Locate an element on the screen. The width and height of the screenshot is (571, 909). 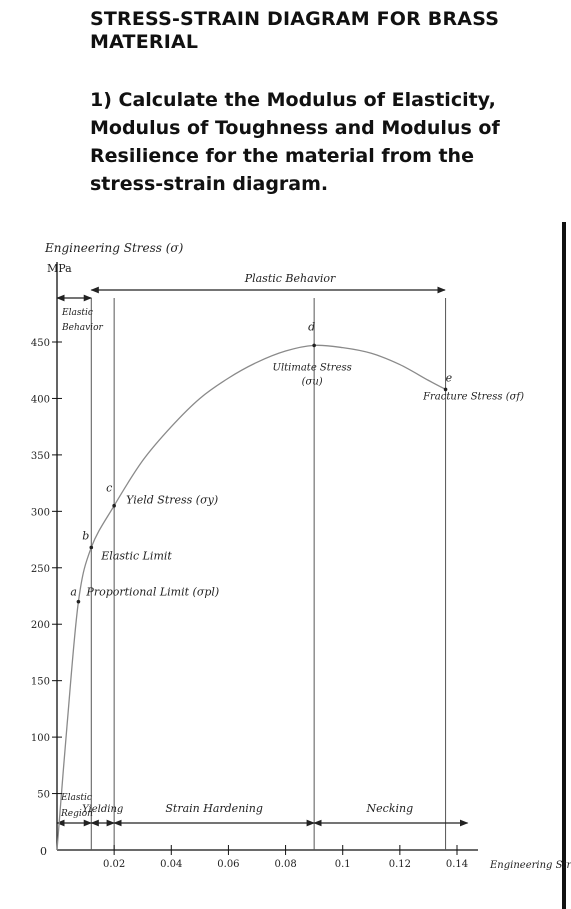
point-e-label: Fracture Stress (σf) is located at coordinates (473, 396).